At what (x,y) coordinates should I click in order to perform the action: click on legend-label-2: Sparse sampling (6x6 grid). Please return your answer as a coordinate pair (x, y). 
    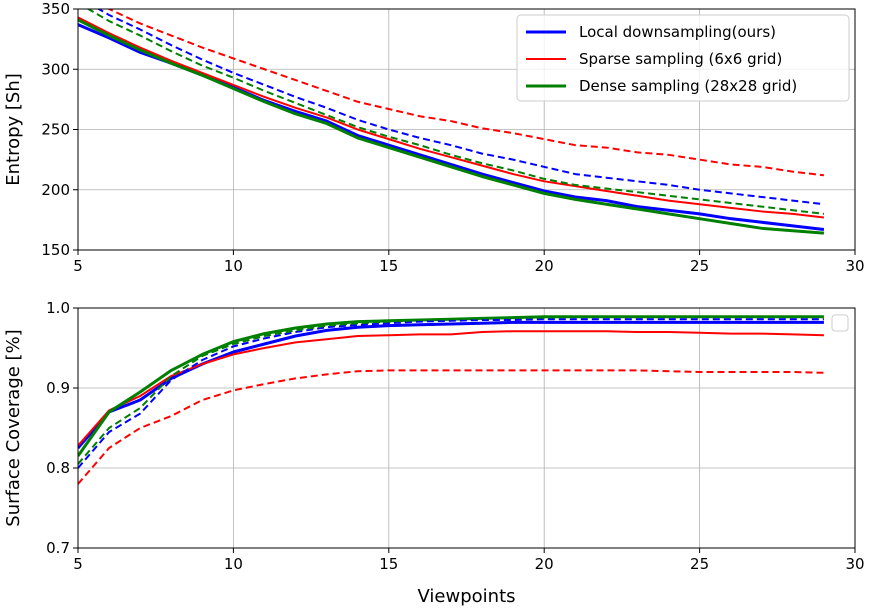
    Looking at the image, I should click on (680, 59).